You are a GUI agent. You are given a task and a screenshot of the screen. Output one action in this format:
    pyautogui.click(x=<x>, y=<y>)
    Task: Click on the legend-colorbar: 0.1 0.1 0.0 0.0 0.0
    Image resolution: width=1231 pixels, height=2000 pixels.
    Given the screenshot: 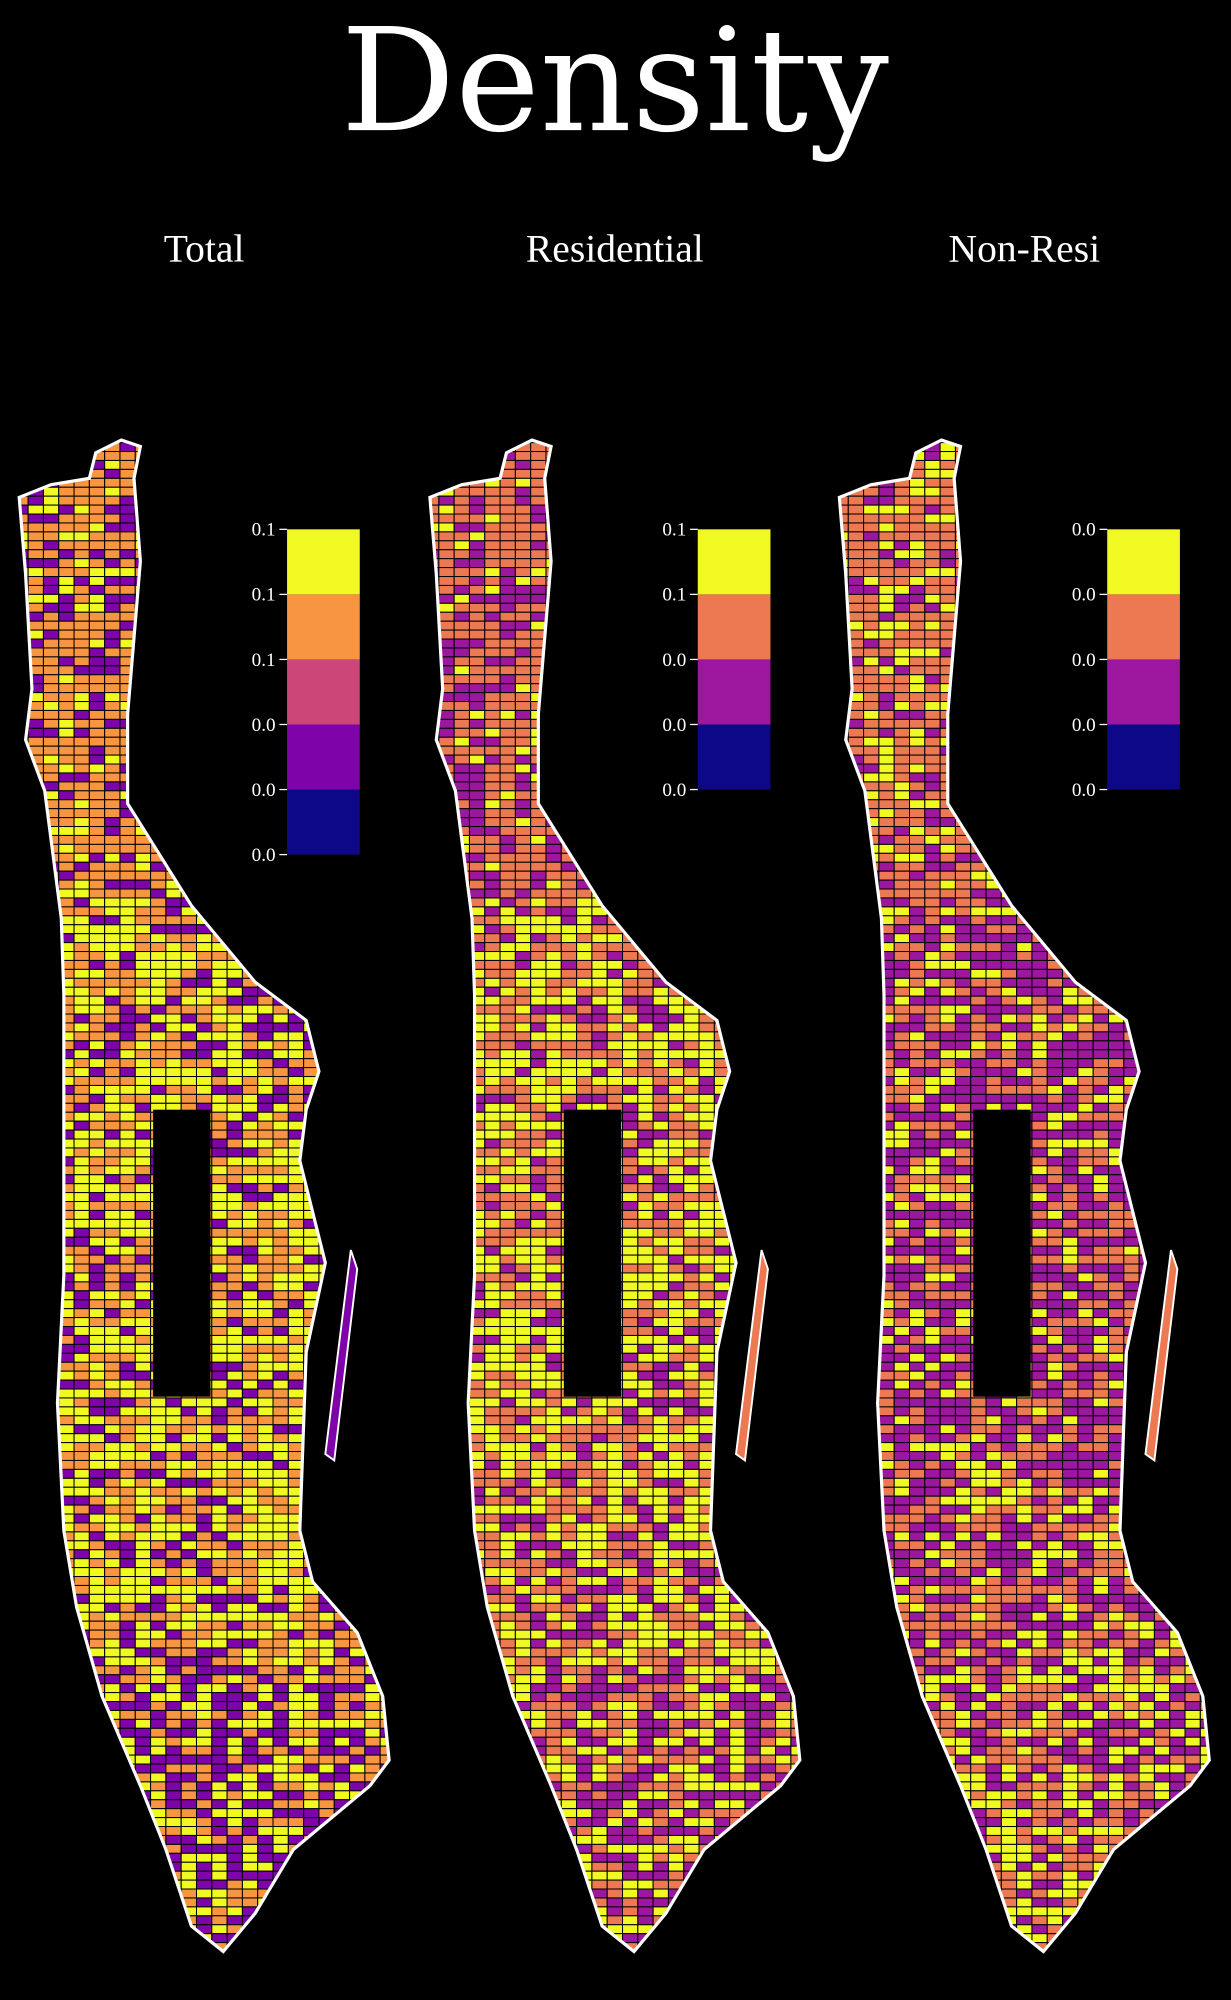 What is the action you would take?
    pyautogui.click(x=716, y=660)
    